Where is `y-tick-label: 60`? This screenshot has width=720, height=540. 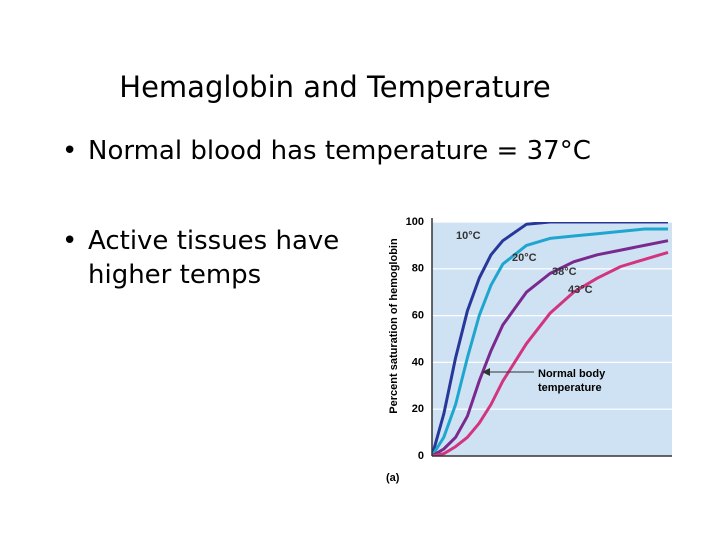 y-tick-label: 60 is located at coordinates (418, 316).